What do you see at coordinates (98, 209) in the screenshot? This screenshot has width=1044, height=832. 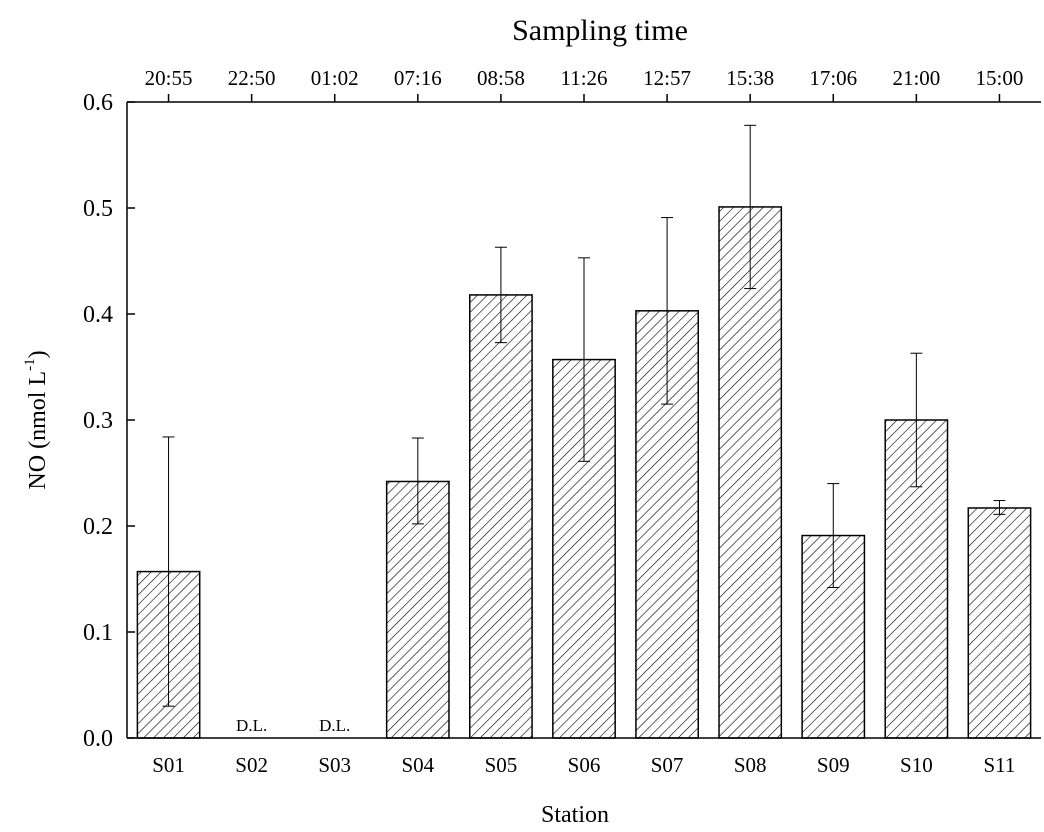 I see `y-tick-label: 0.5` at bounding box center [98, 209].